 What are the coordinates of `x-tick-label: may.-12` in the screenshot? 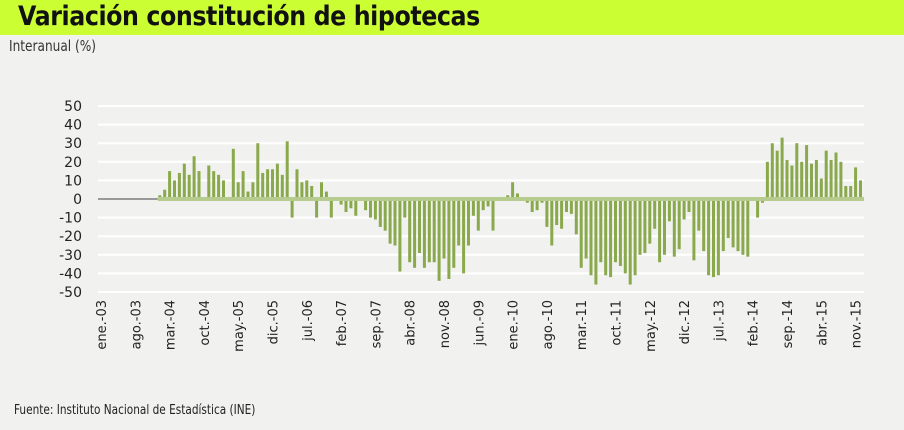 It's located at (651, 326).